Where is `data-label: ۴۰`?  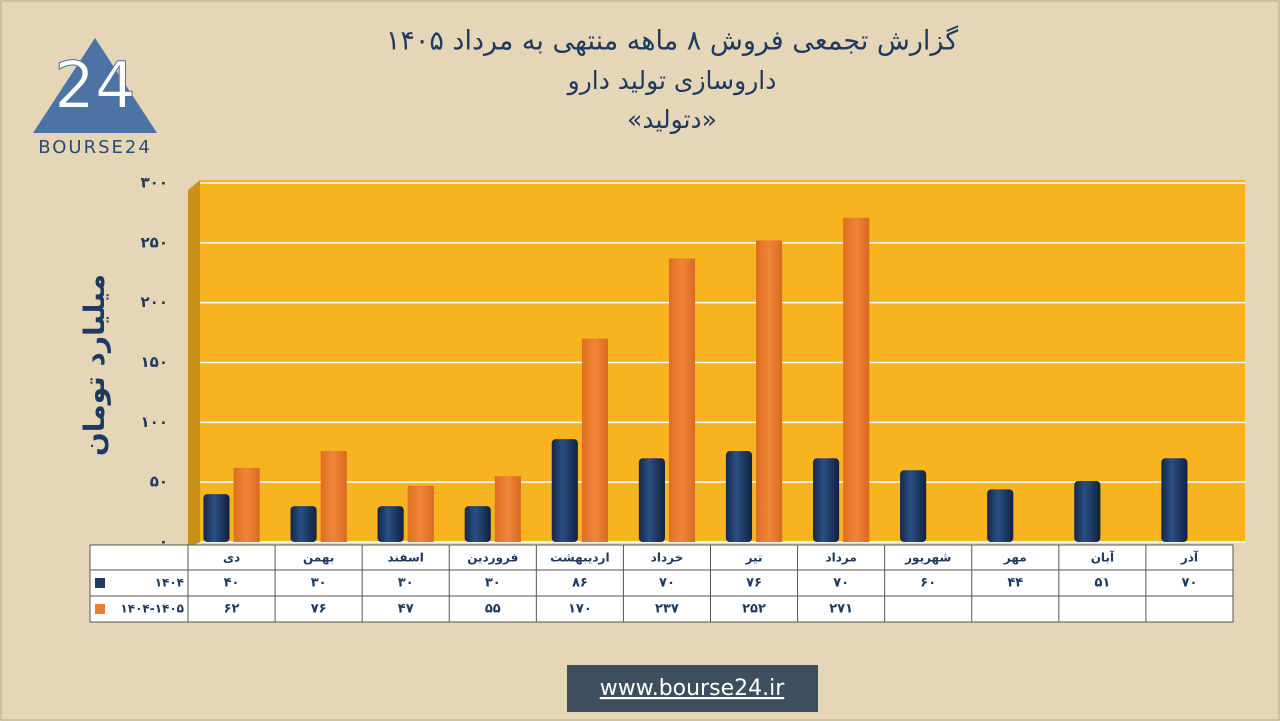
data-label: ۴۰ is located at coordinates (232, 583).